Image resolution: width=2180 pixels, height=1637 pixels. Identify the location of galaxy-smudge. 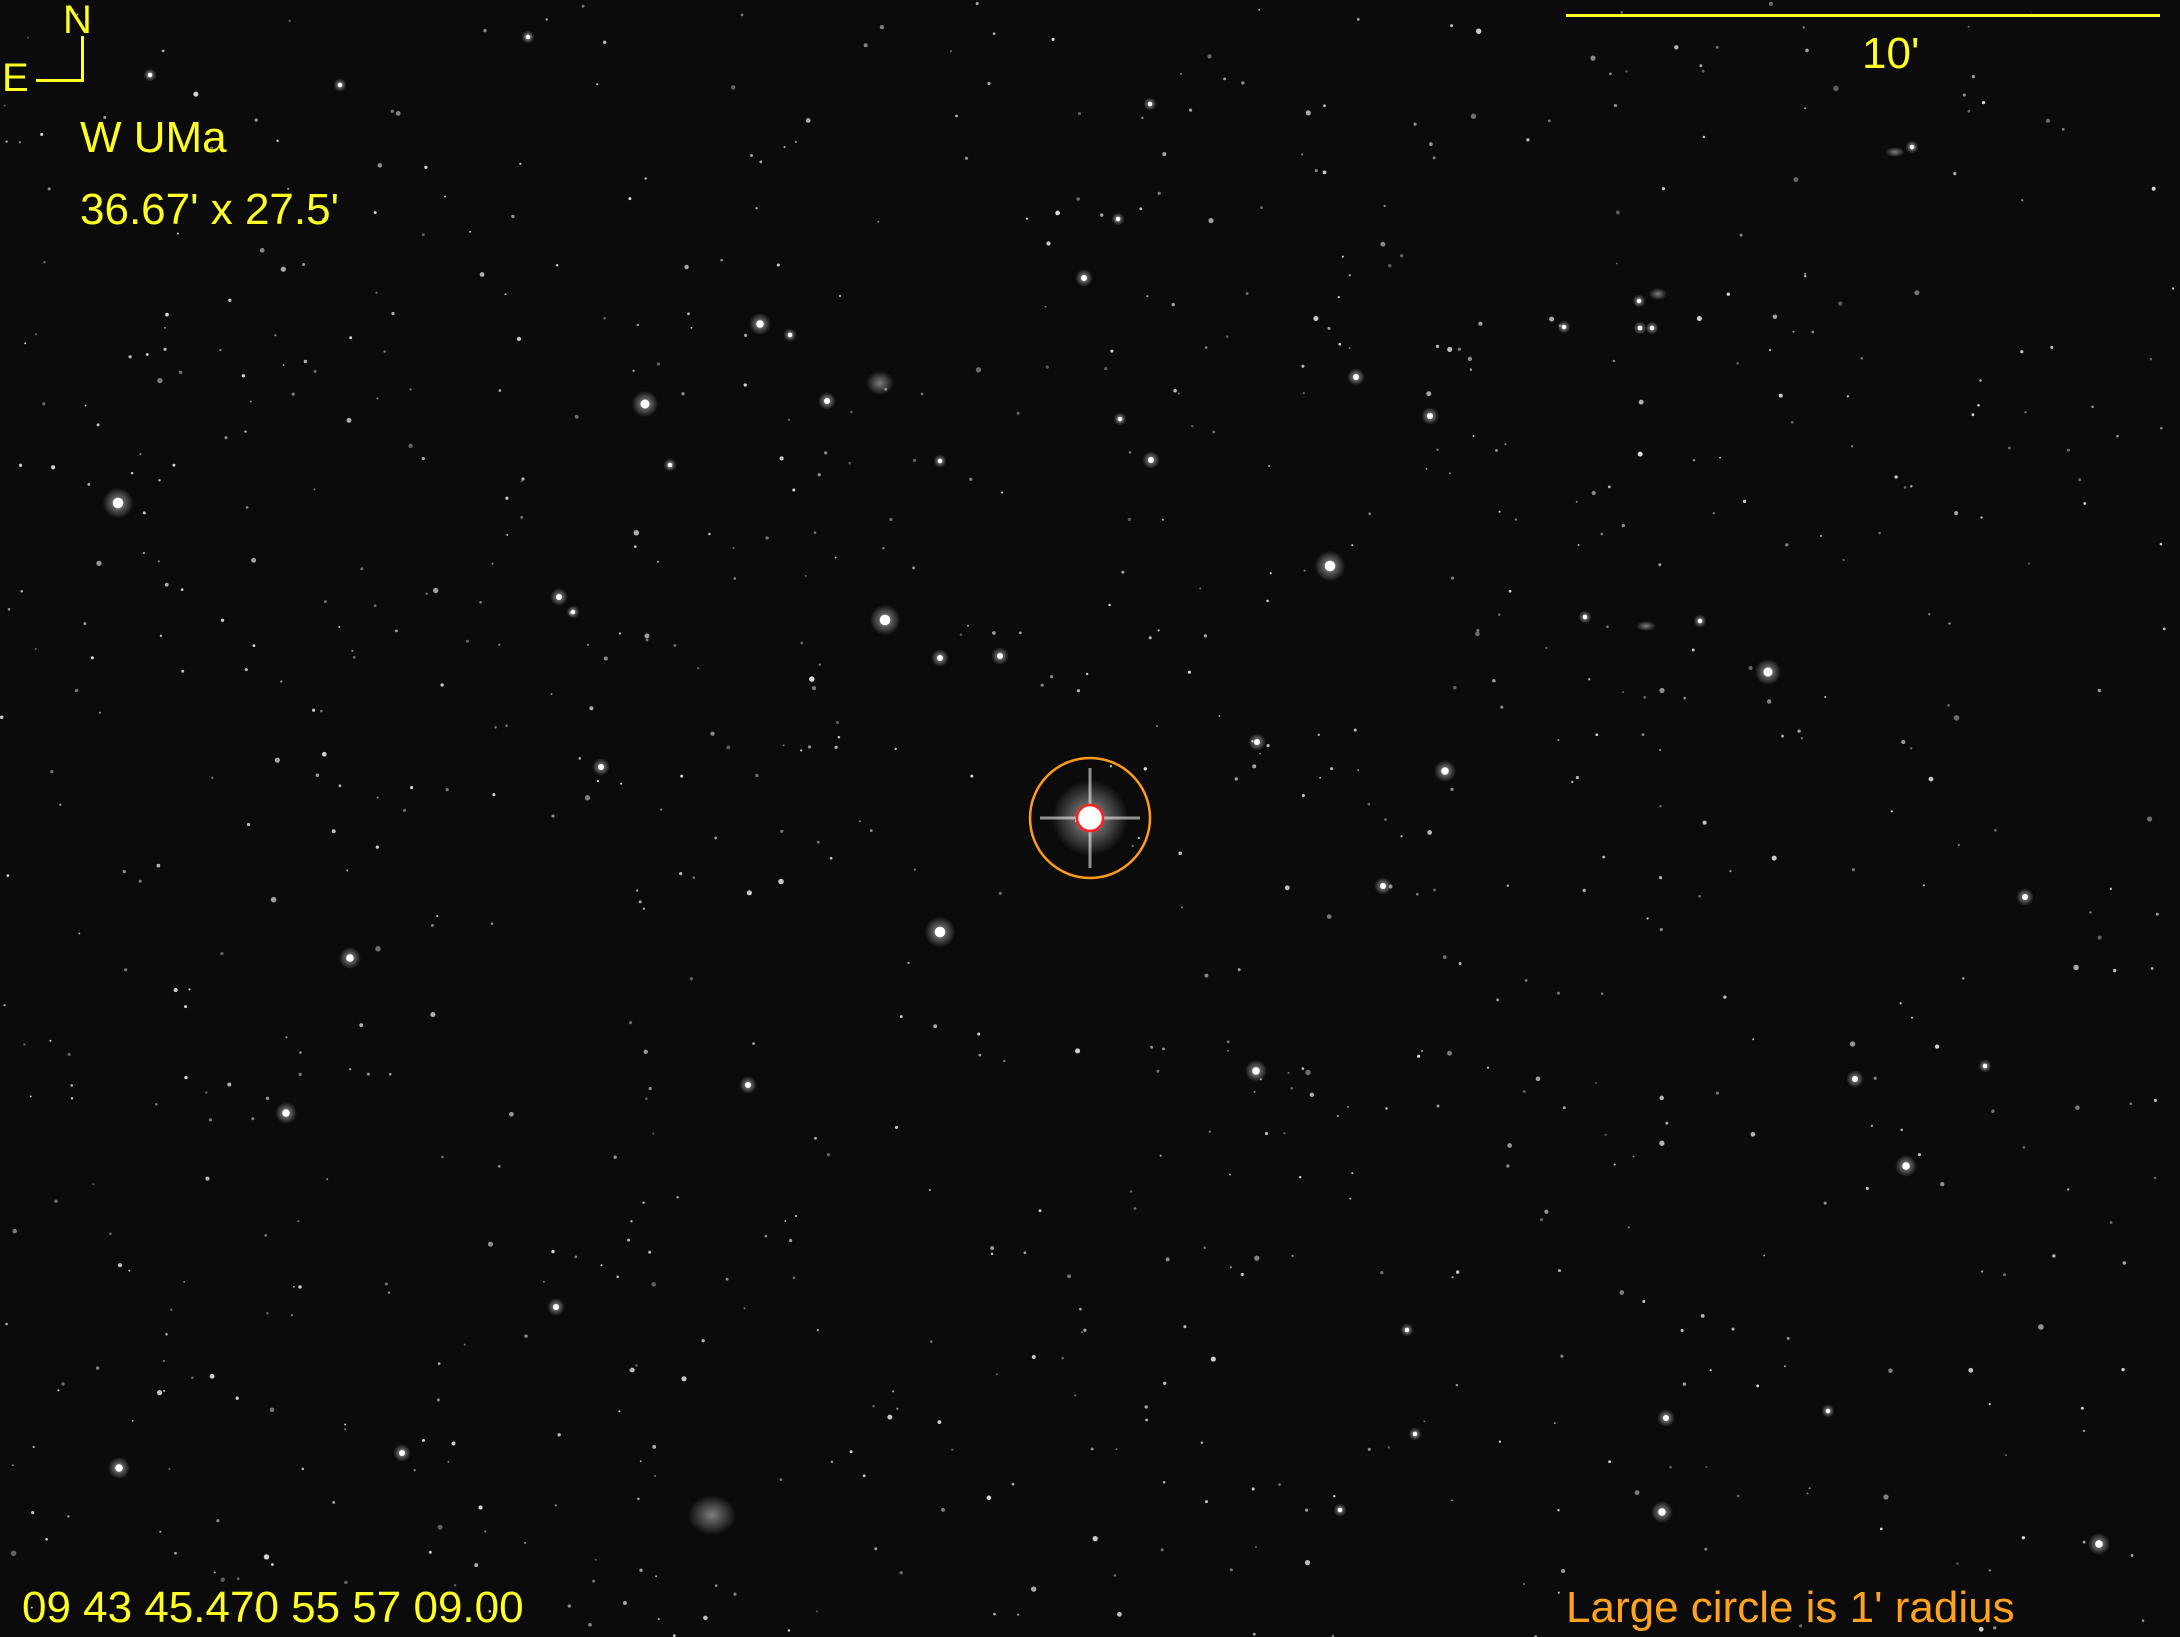
(1646, 626).